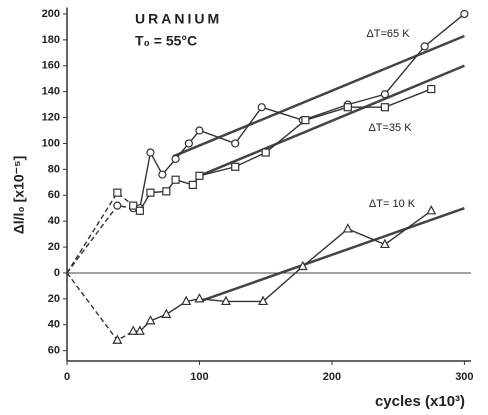  I want to click on y-tick-label: 200, so click(51, 14).